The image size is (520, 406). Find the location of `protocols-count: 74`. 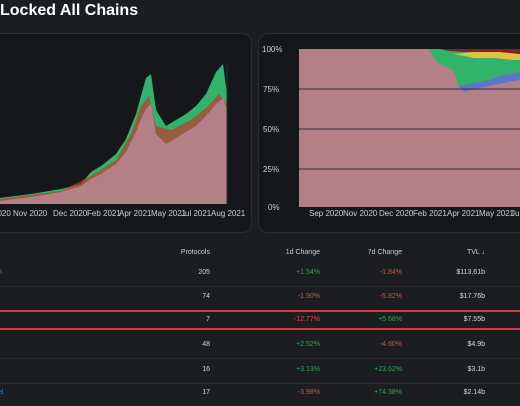

protocols-count: 74 is located at coordinates (206, 296).